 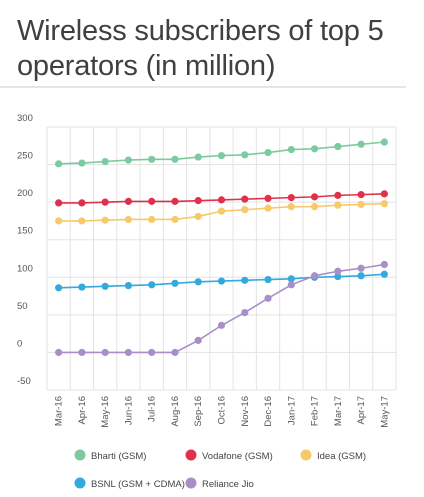 What do you see at coordinates (25, 231) in the screenshot?
I see `y-tick-label: 150` at bounding box center [25, 231].